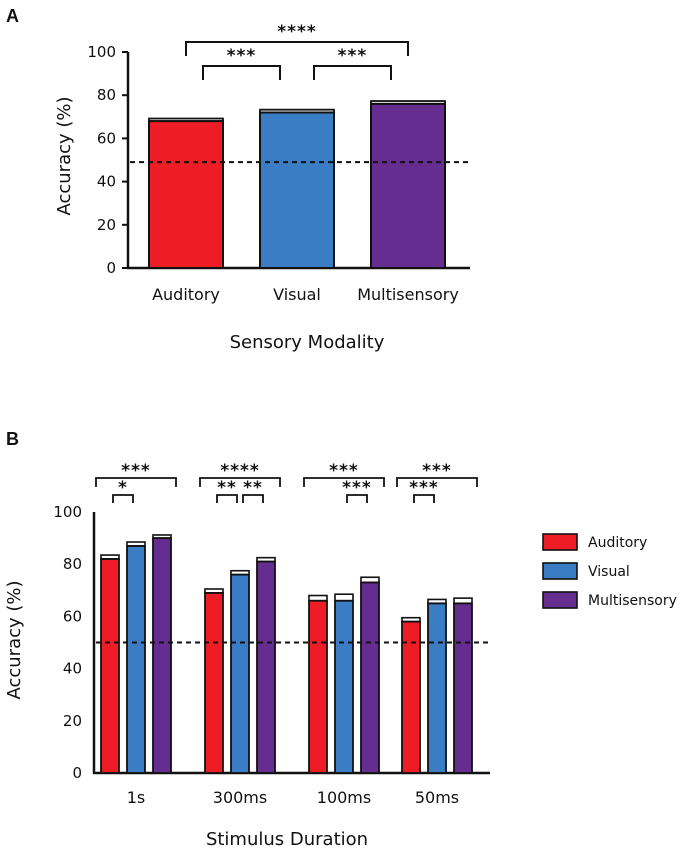 The height and width of the screenshot is (850, 690). What do you see at coordinates (14, 639) in the screenshot?
I see `panel-b-y-axis-title: Accuracy (%)` at bounding box center [14, 639].